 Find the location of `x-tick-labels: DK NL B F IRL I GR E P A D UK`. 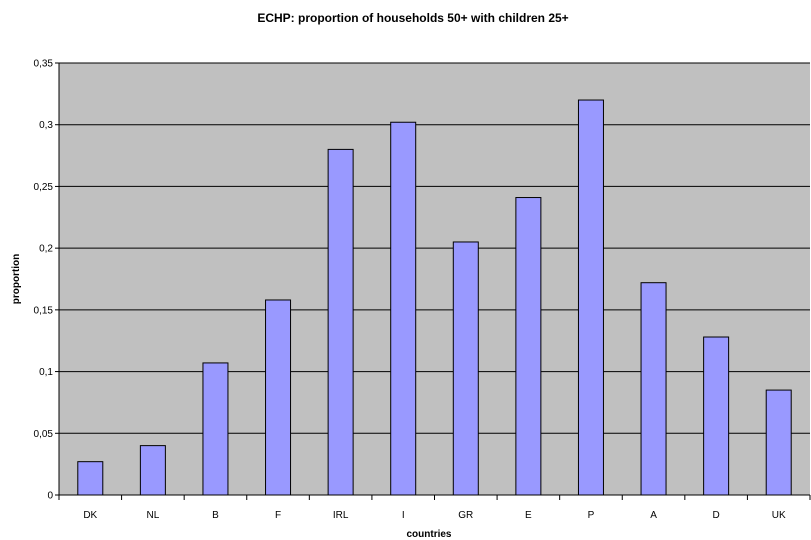

x-tick-labels: DK NL B F IRL I GR E P A D UK is located at coordinates (434, 515).